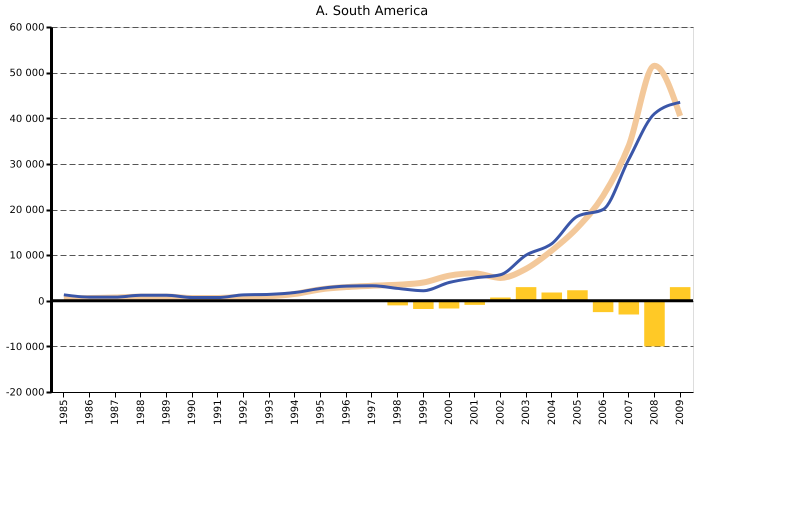 The width and height of the screenshot is (795, 527). I want to click on y-tick-label: 50 000, so click(27, 74).